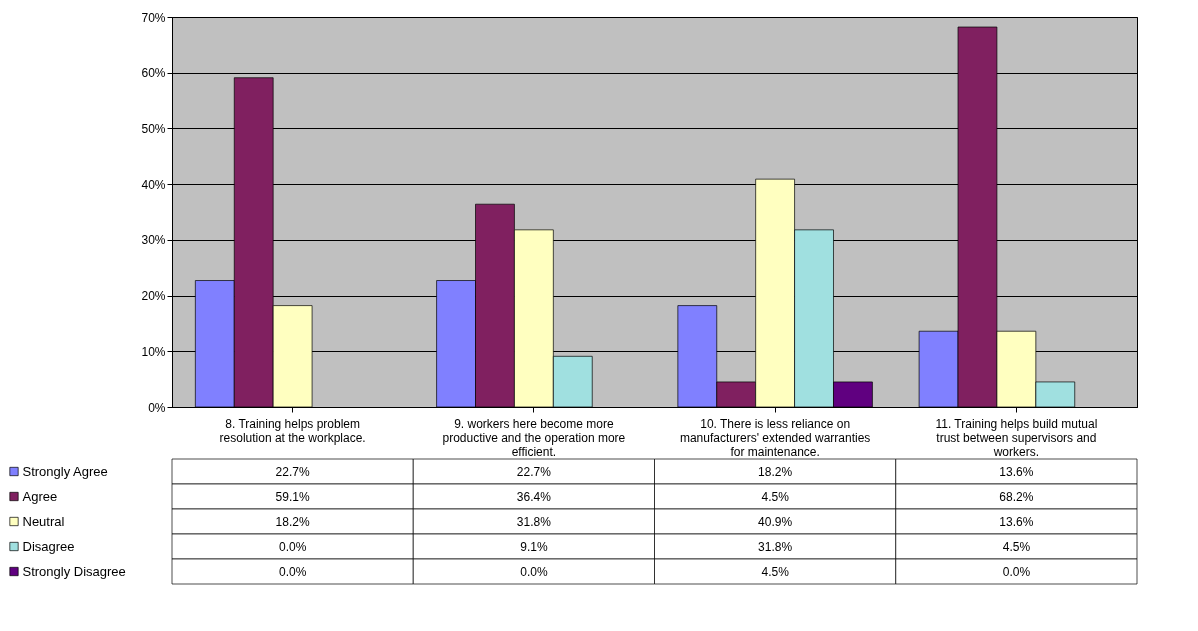 The width and height of the screenshot is (1198, 631). Describe the element at coordinates (1016, 496) in the screenshot. I see `data-label: 68.2%` at that location.